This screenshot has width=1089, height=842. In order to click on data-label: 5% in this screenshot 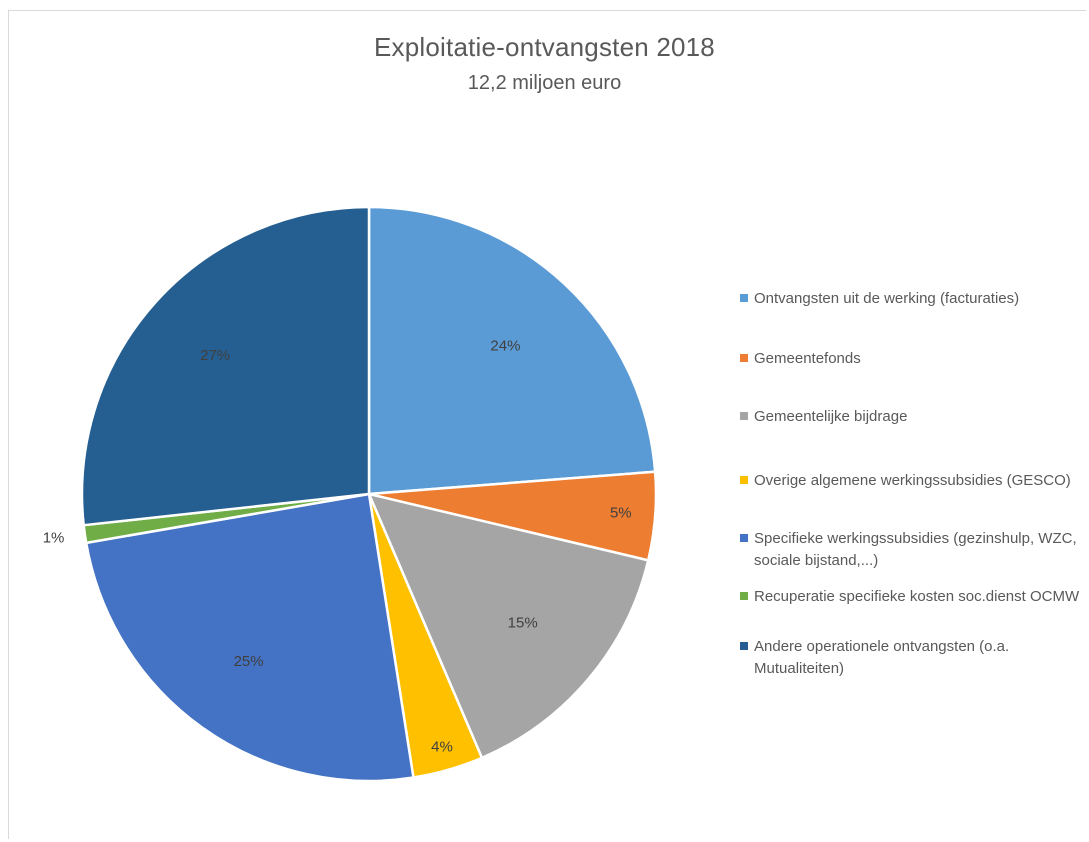, I will do `click(621, 513)`.